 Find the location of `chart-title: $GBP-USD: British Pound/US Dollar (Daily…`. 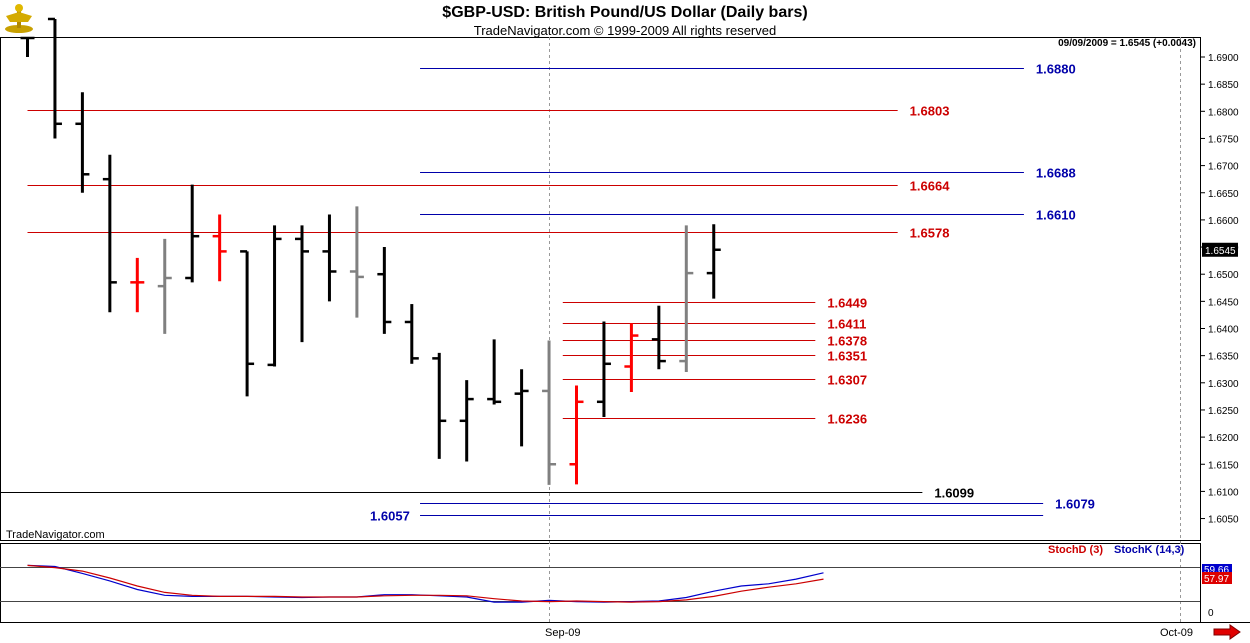

chart-title: $GBP-USD: British Pound/US Dollar (Daily… is located at coordinates (625, 12).